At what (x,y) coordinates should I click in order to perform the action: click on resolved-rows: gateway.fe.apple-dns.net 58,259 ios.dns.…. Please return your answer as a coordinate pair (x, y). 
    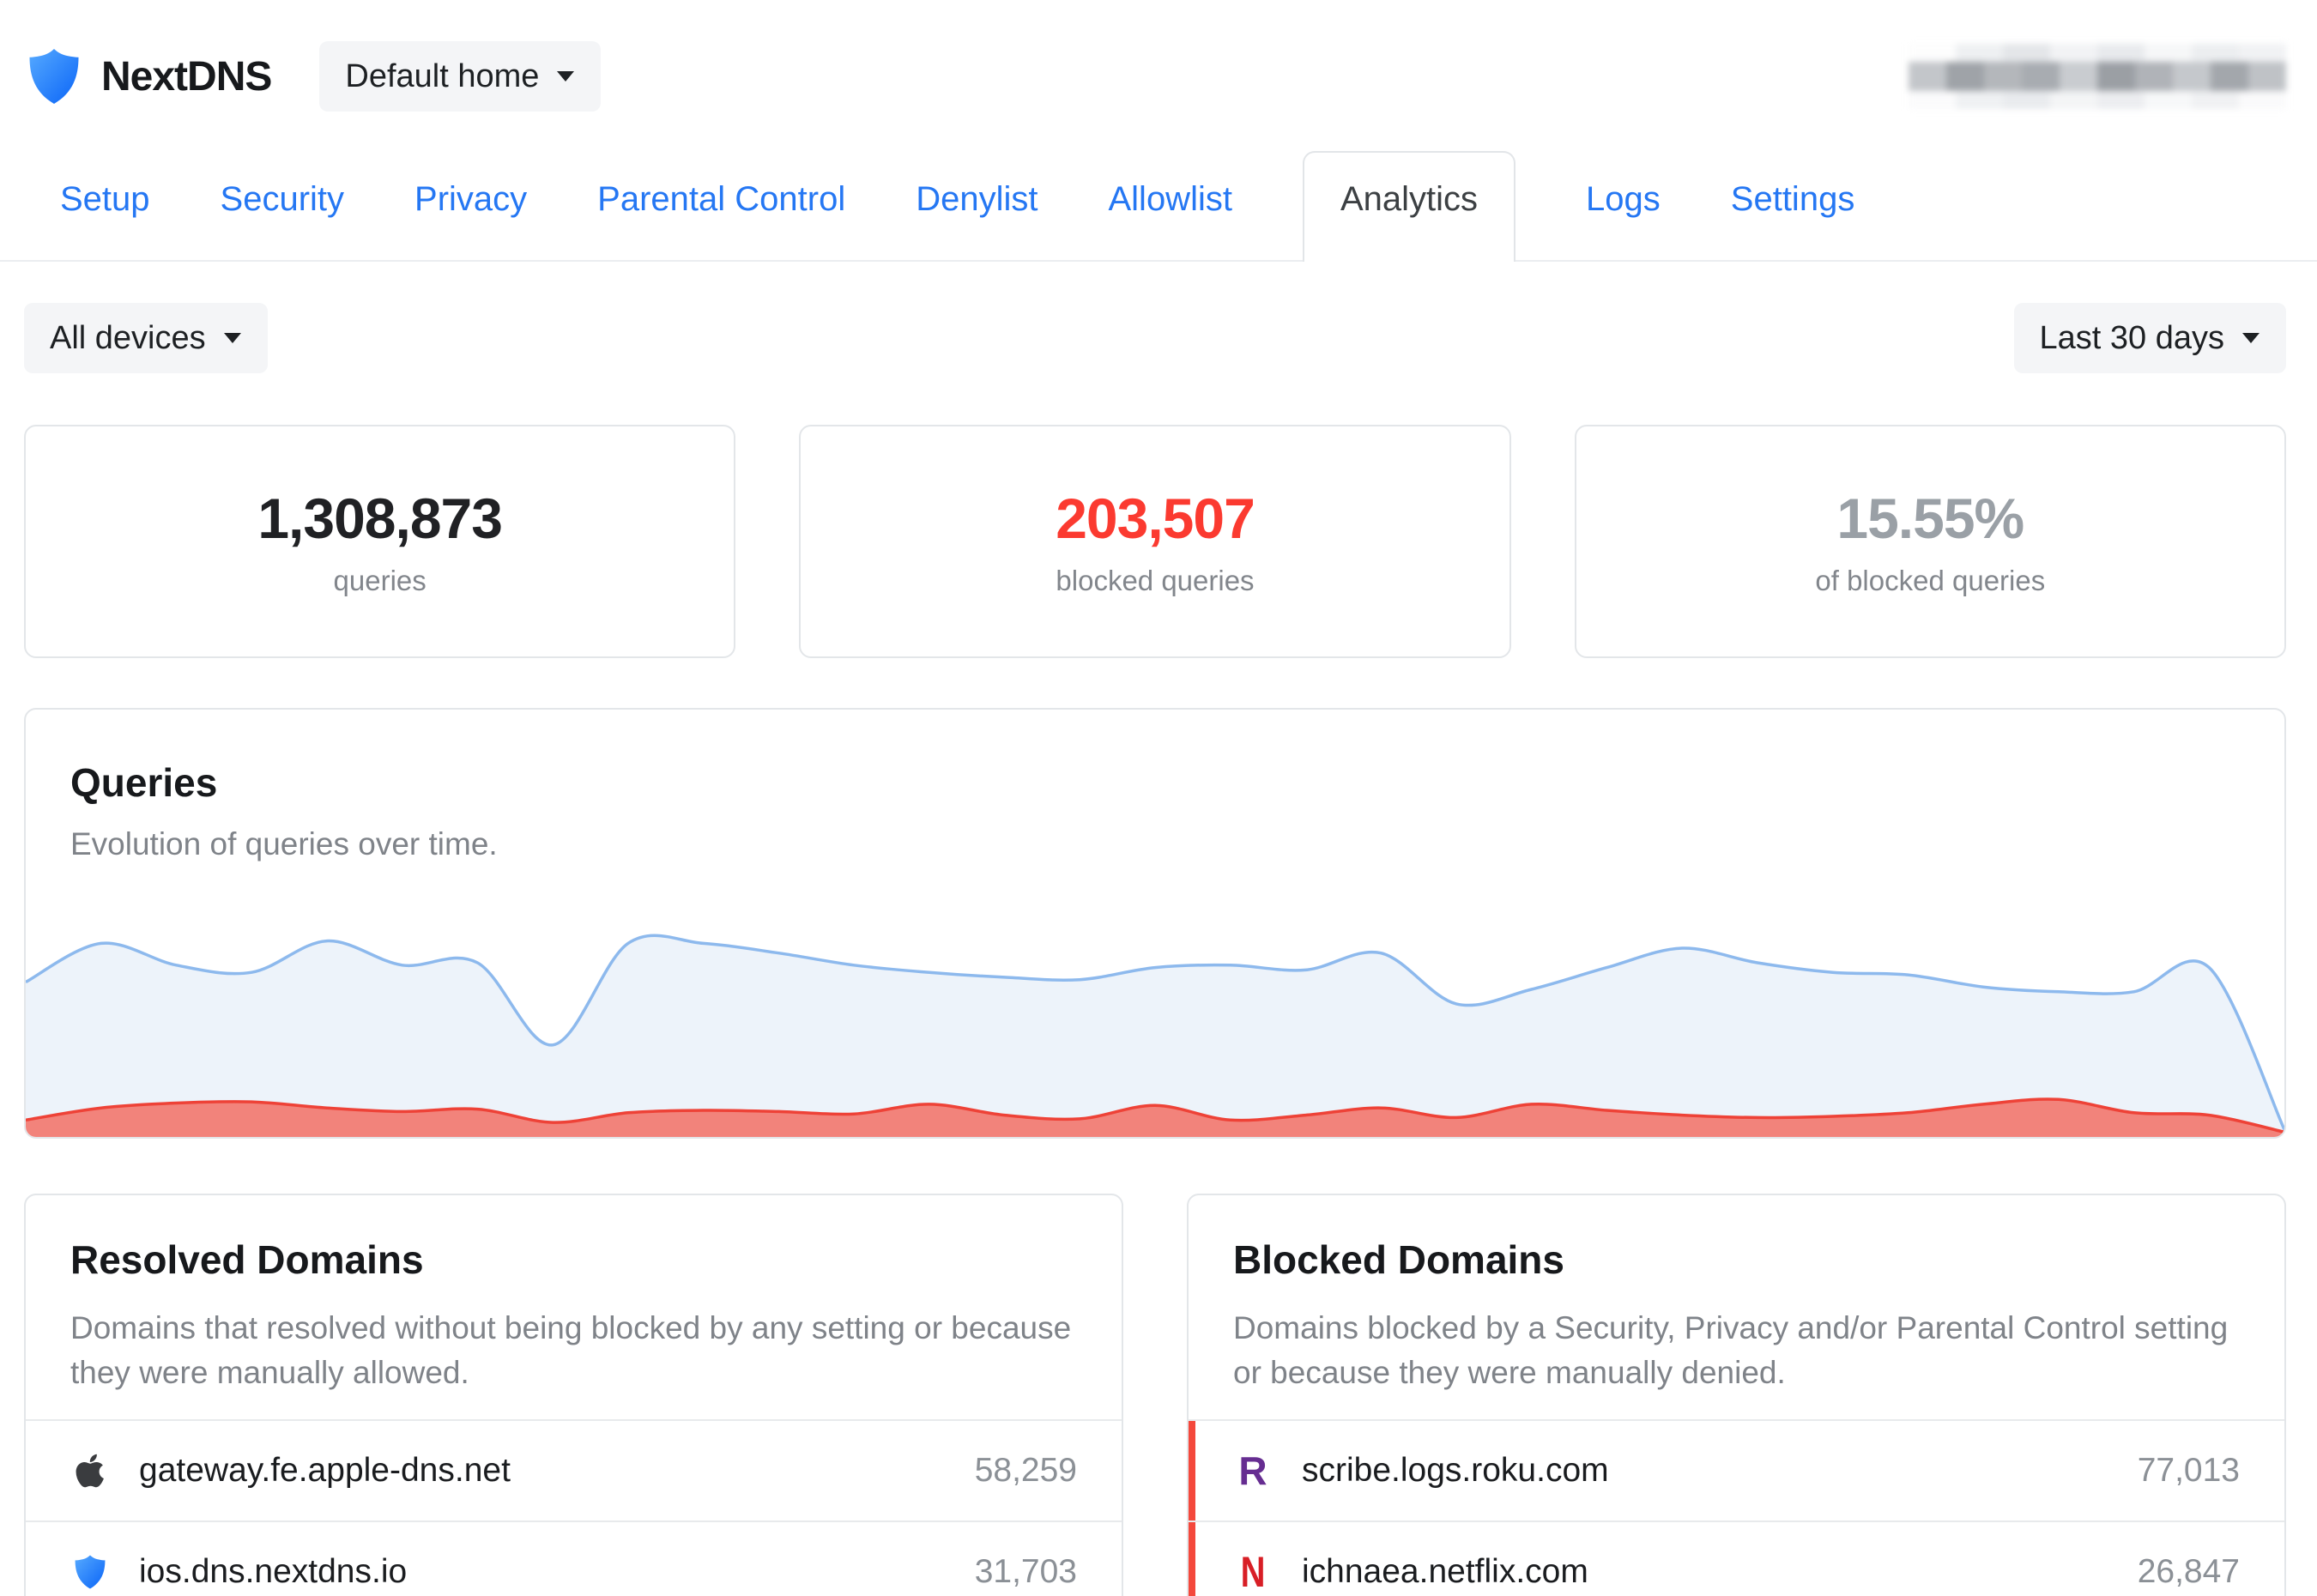
    Looking at the image, I should click on (574, 1507).